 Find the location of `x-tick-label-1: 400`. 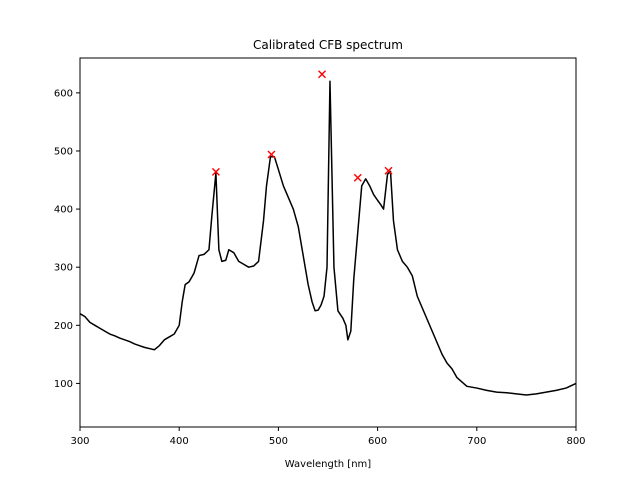

x-tick-label-1: 400 is located at coordinates (179, 441).